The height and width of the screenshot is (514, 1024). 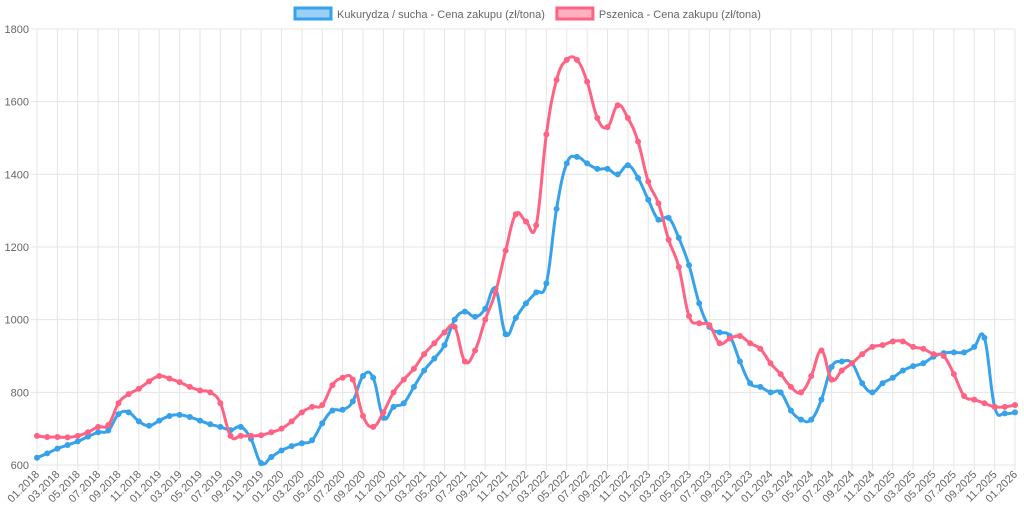 What do you see at coordinates (680, 15) in the screenshot?
I see `legend-label: Pszenica - Cena zakupu (zł/tona)` at bounding box center [680, 15].